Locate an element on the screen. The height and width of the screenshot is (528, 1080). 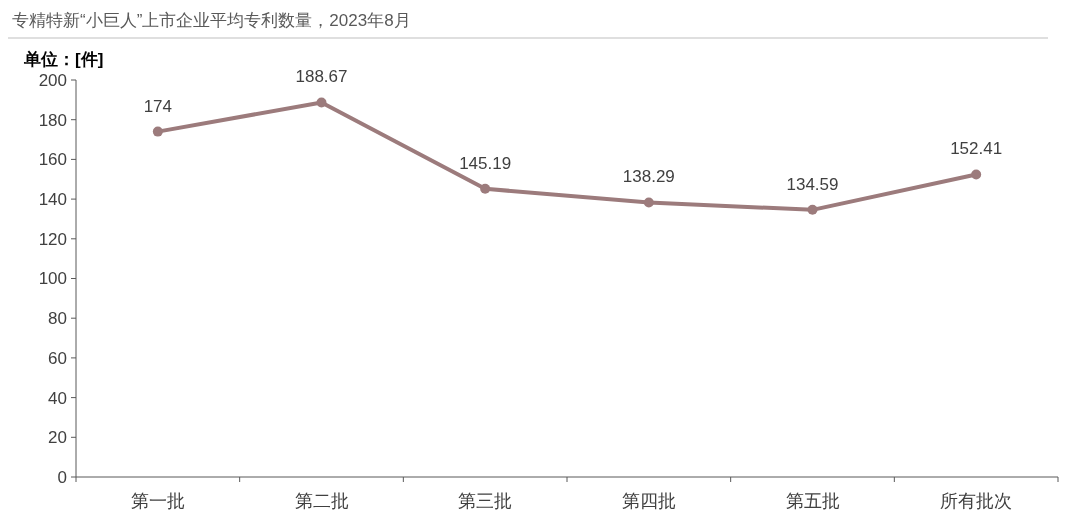
chart-title: 专精特新“小巨人”上市企业平均专利数量，2023年8月 is located at coordinates (211, 20).